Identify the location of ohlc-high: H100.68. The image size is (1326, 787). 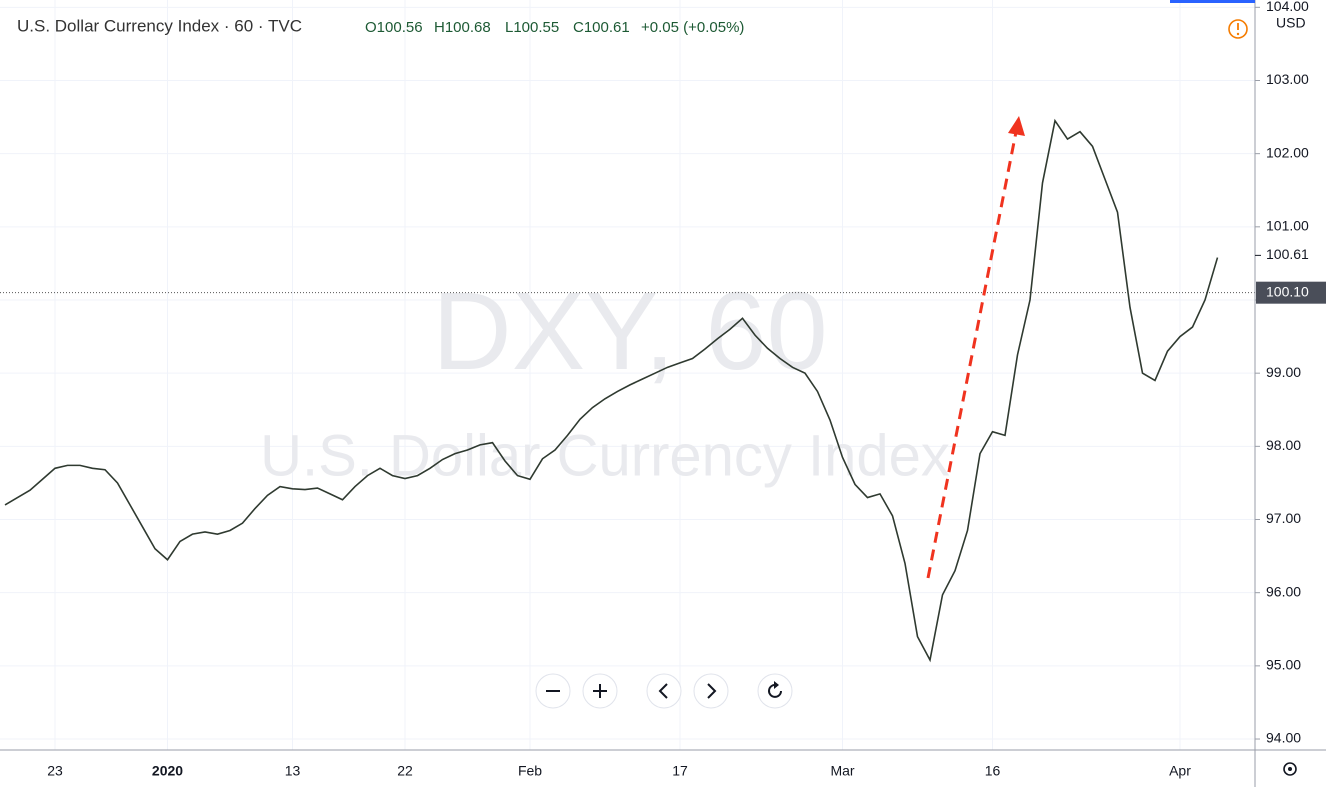
(462, 27).